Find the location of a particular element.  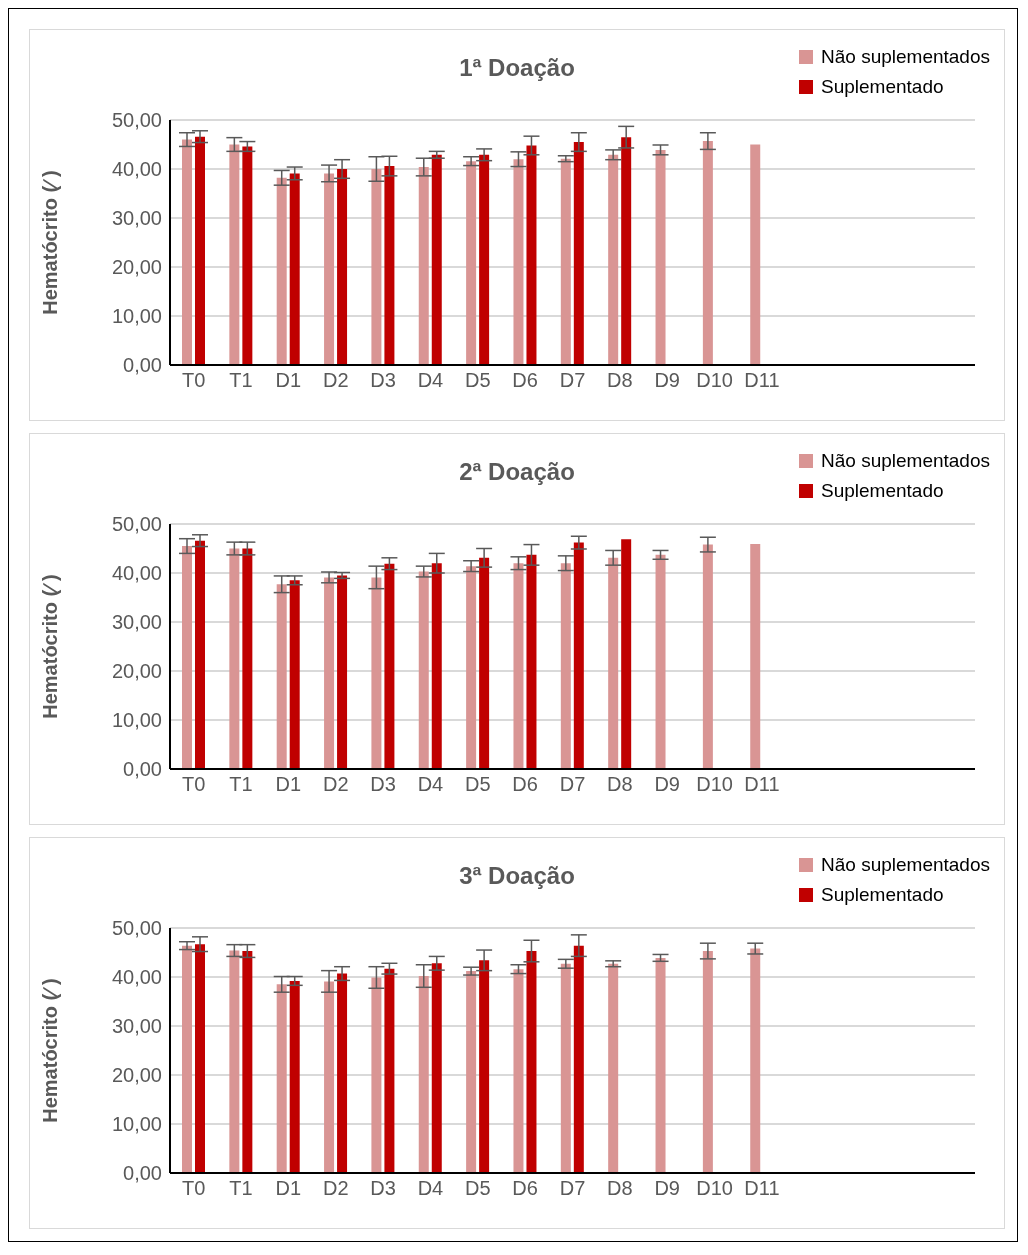

x-tick-label: D7 is located at coordinates (572, 784).